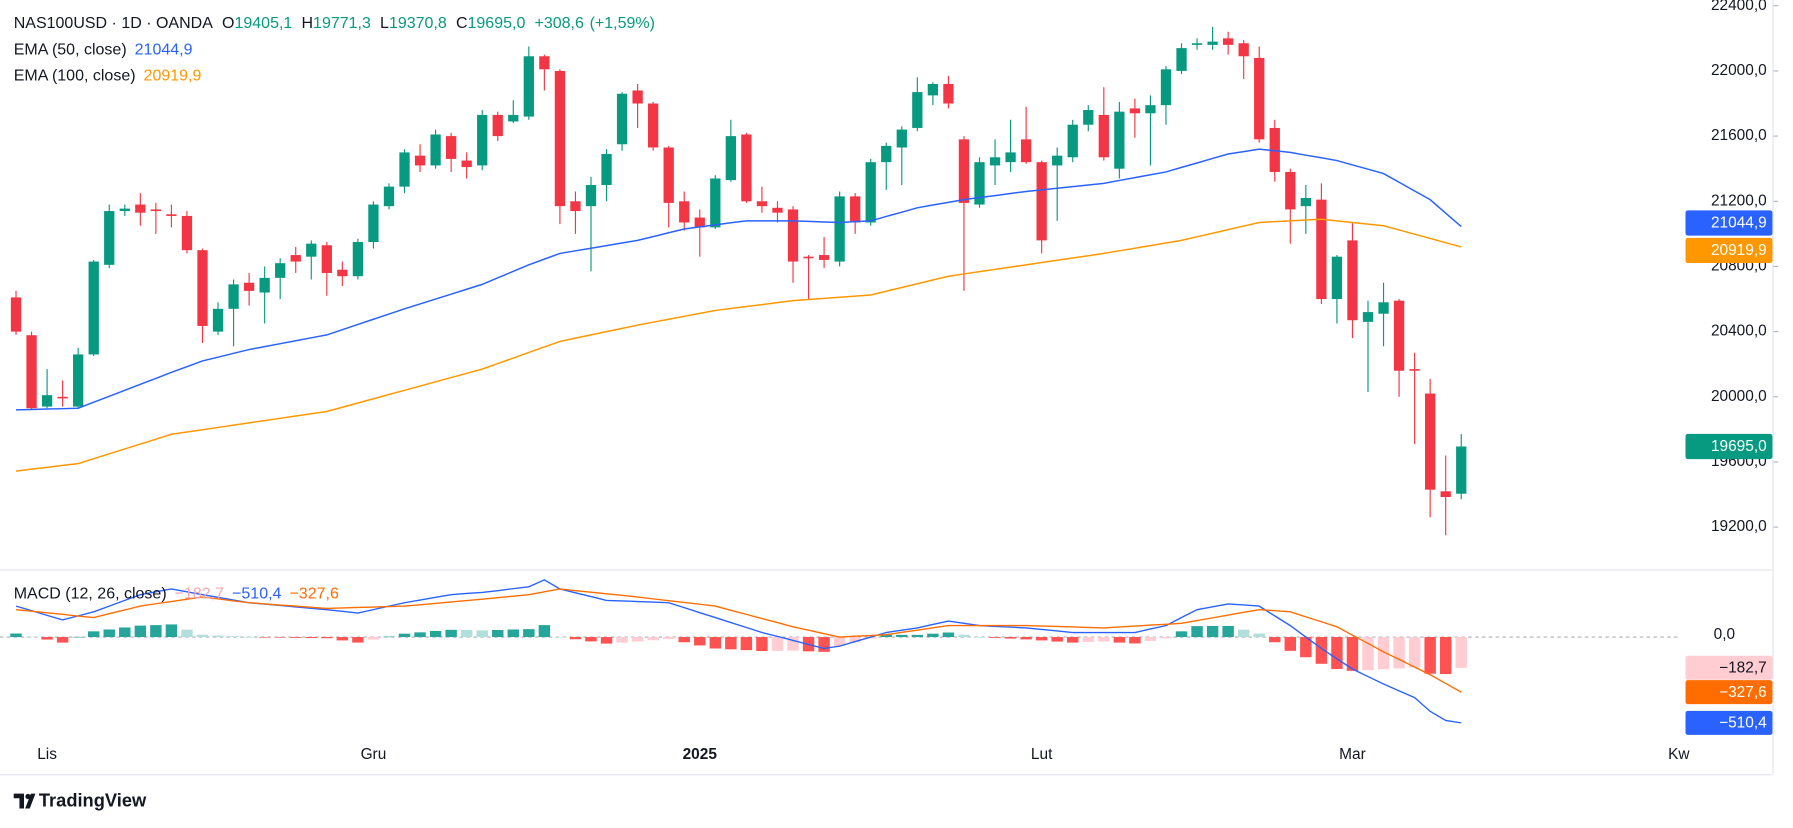  Describe the element at coordinates (228, 23) in the screenshot. I see `ohlc-key: O` at that location.